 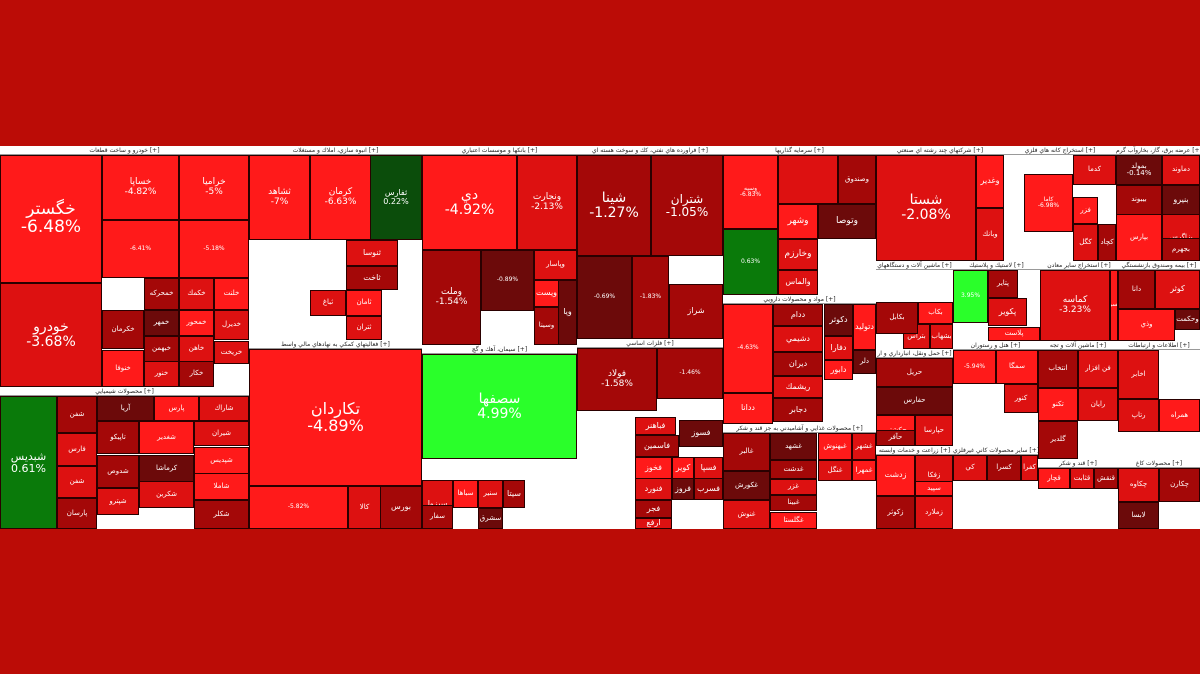 I want to click on stock-tile: وسينا, so click(x=546, y=326).